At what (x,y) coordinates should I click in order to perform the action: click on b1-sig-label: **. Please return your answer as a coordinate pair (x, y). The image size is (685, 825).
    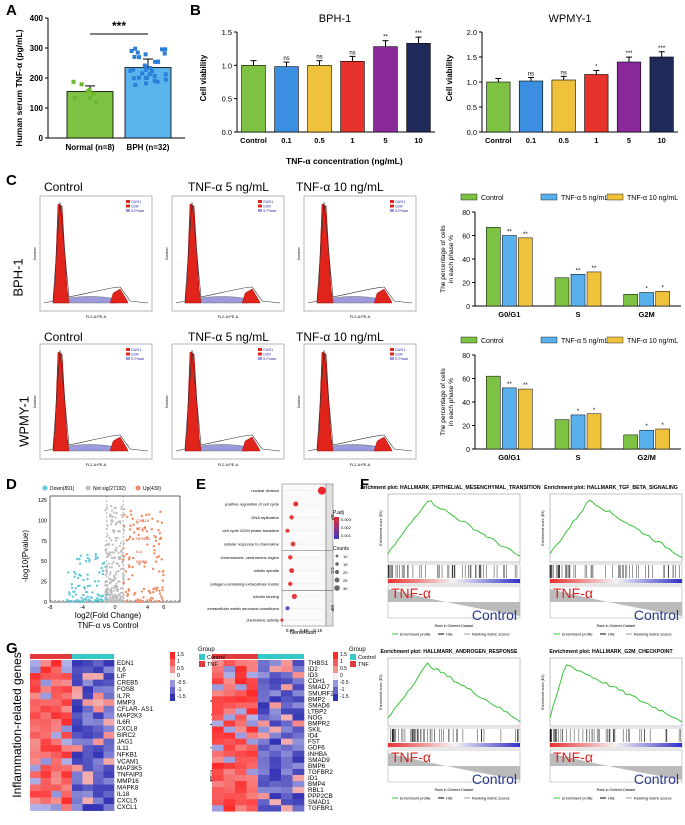
    Looking at the image, I should click on (385, 38).